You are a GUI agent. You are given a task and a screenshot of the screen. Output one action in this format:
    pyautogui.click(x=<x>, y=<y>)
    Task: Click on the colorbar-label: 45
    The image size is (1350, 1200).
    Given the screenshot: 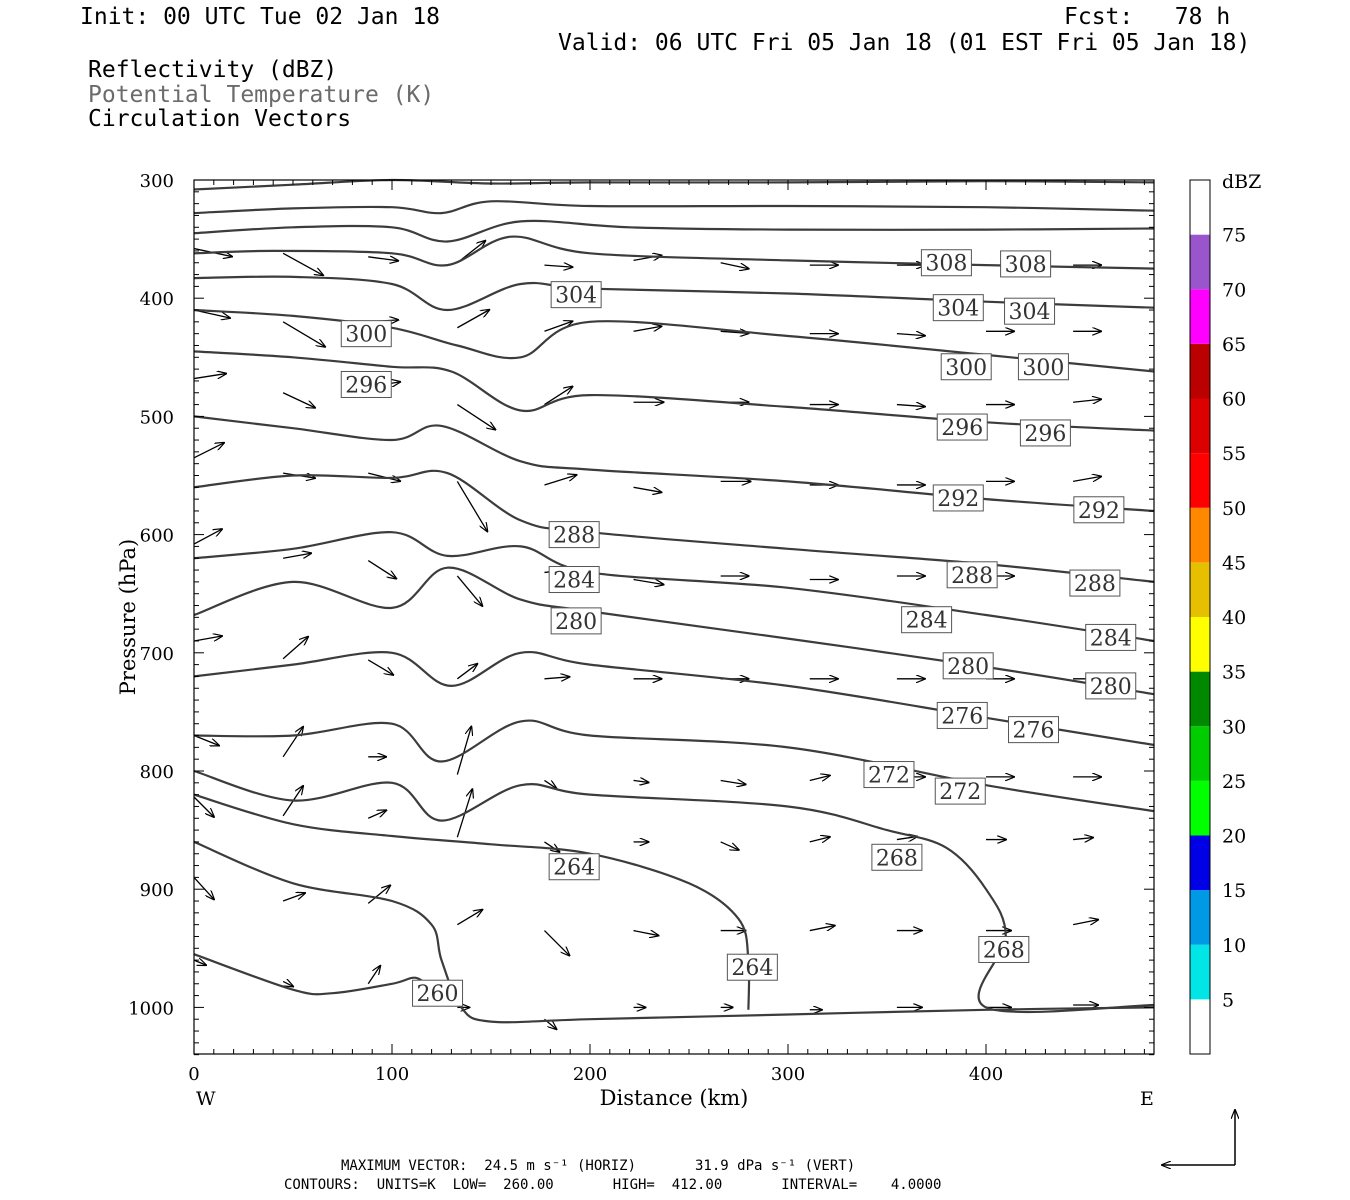 What is the action you would take?
    pyautogui.click(x=1234, y=563)
    